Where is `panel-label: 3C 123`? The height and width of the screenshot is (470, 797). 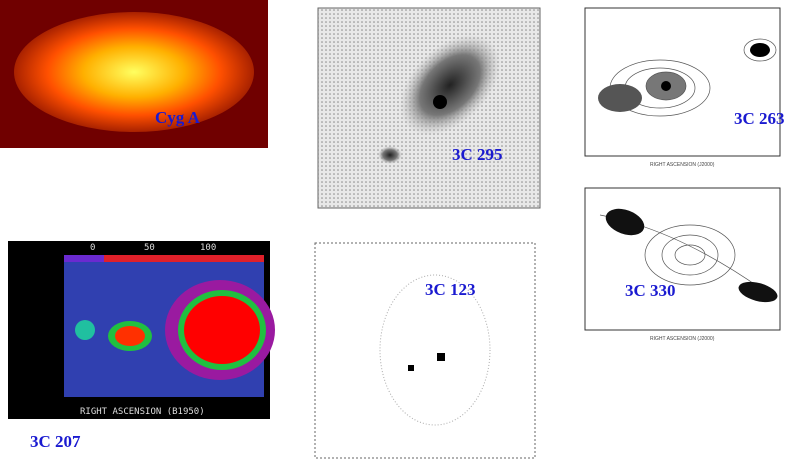 panel-label: 3C 123 is located at coordinates (450, 289).